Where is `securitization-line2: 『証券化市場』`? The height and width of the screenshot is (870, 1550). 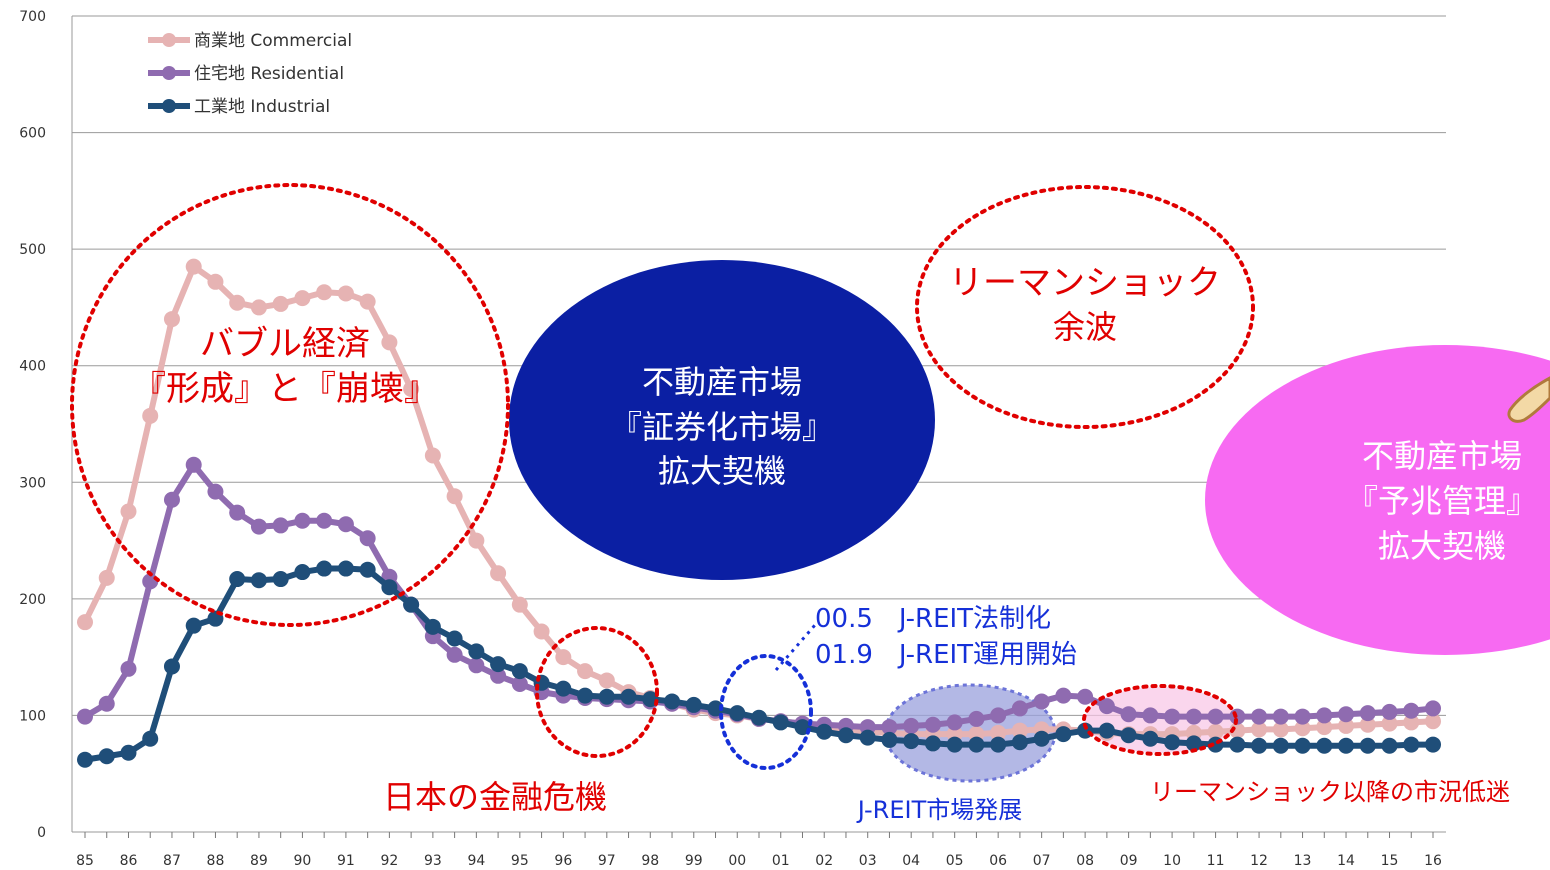
securitization-line2: 『証券化市場』 is located at coordinates (722, 427).